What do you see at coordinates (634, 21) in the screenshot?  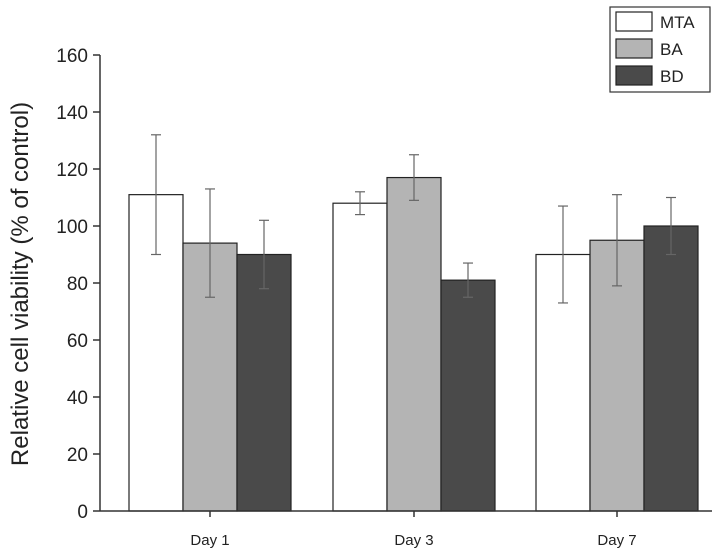 I see `legend-swatch-mta` at bounding box center [634, 21].